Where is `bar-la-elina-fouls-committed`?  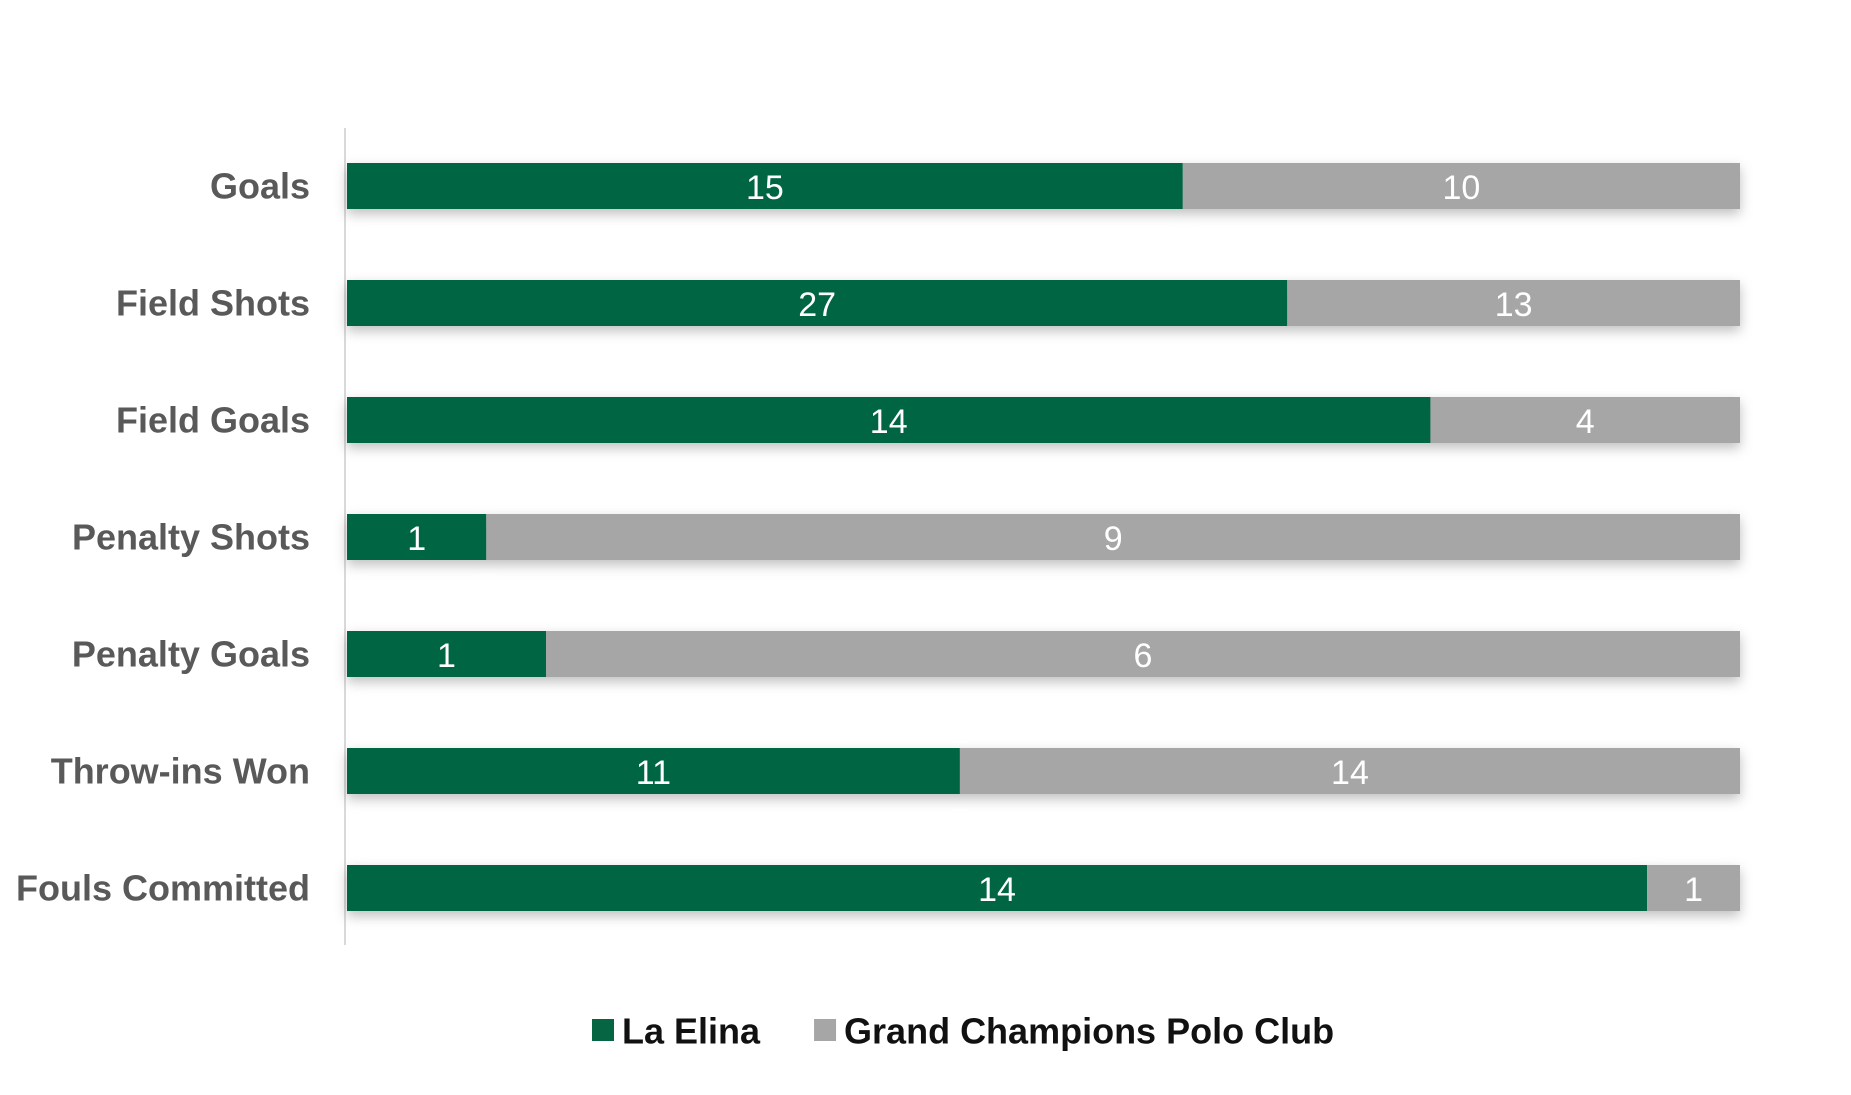 bar-la-elina-fouls-committed is located at coordinates (997, 888).